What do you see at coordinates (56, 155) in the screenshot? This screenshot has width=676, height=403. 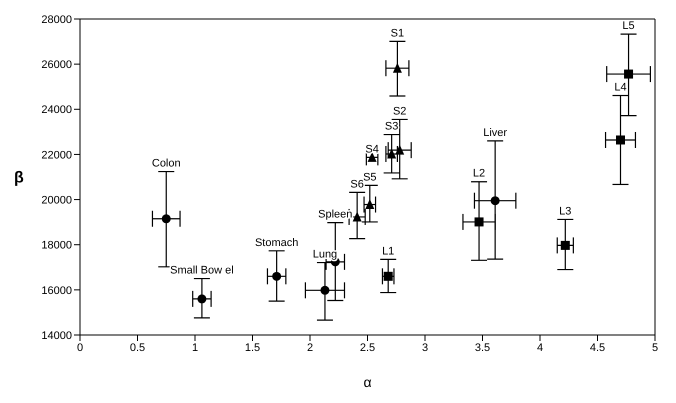 I see `y-tick-label: 22000` at bounding box center [56, 155].